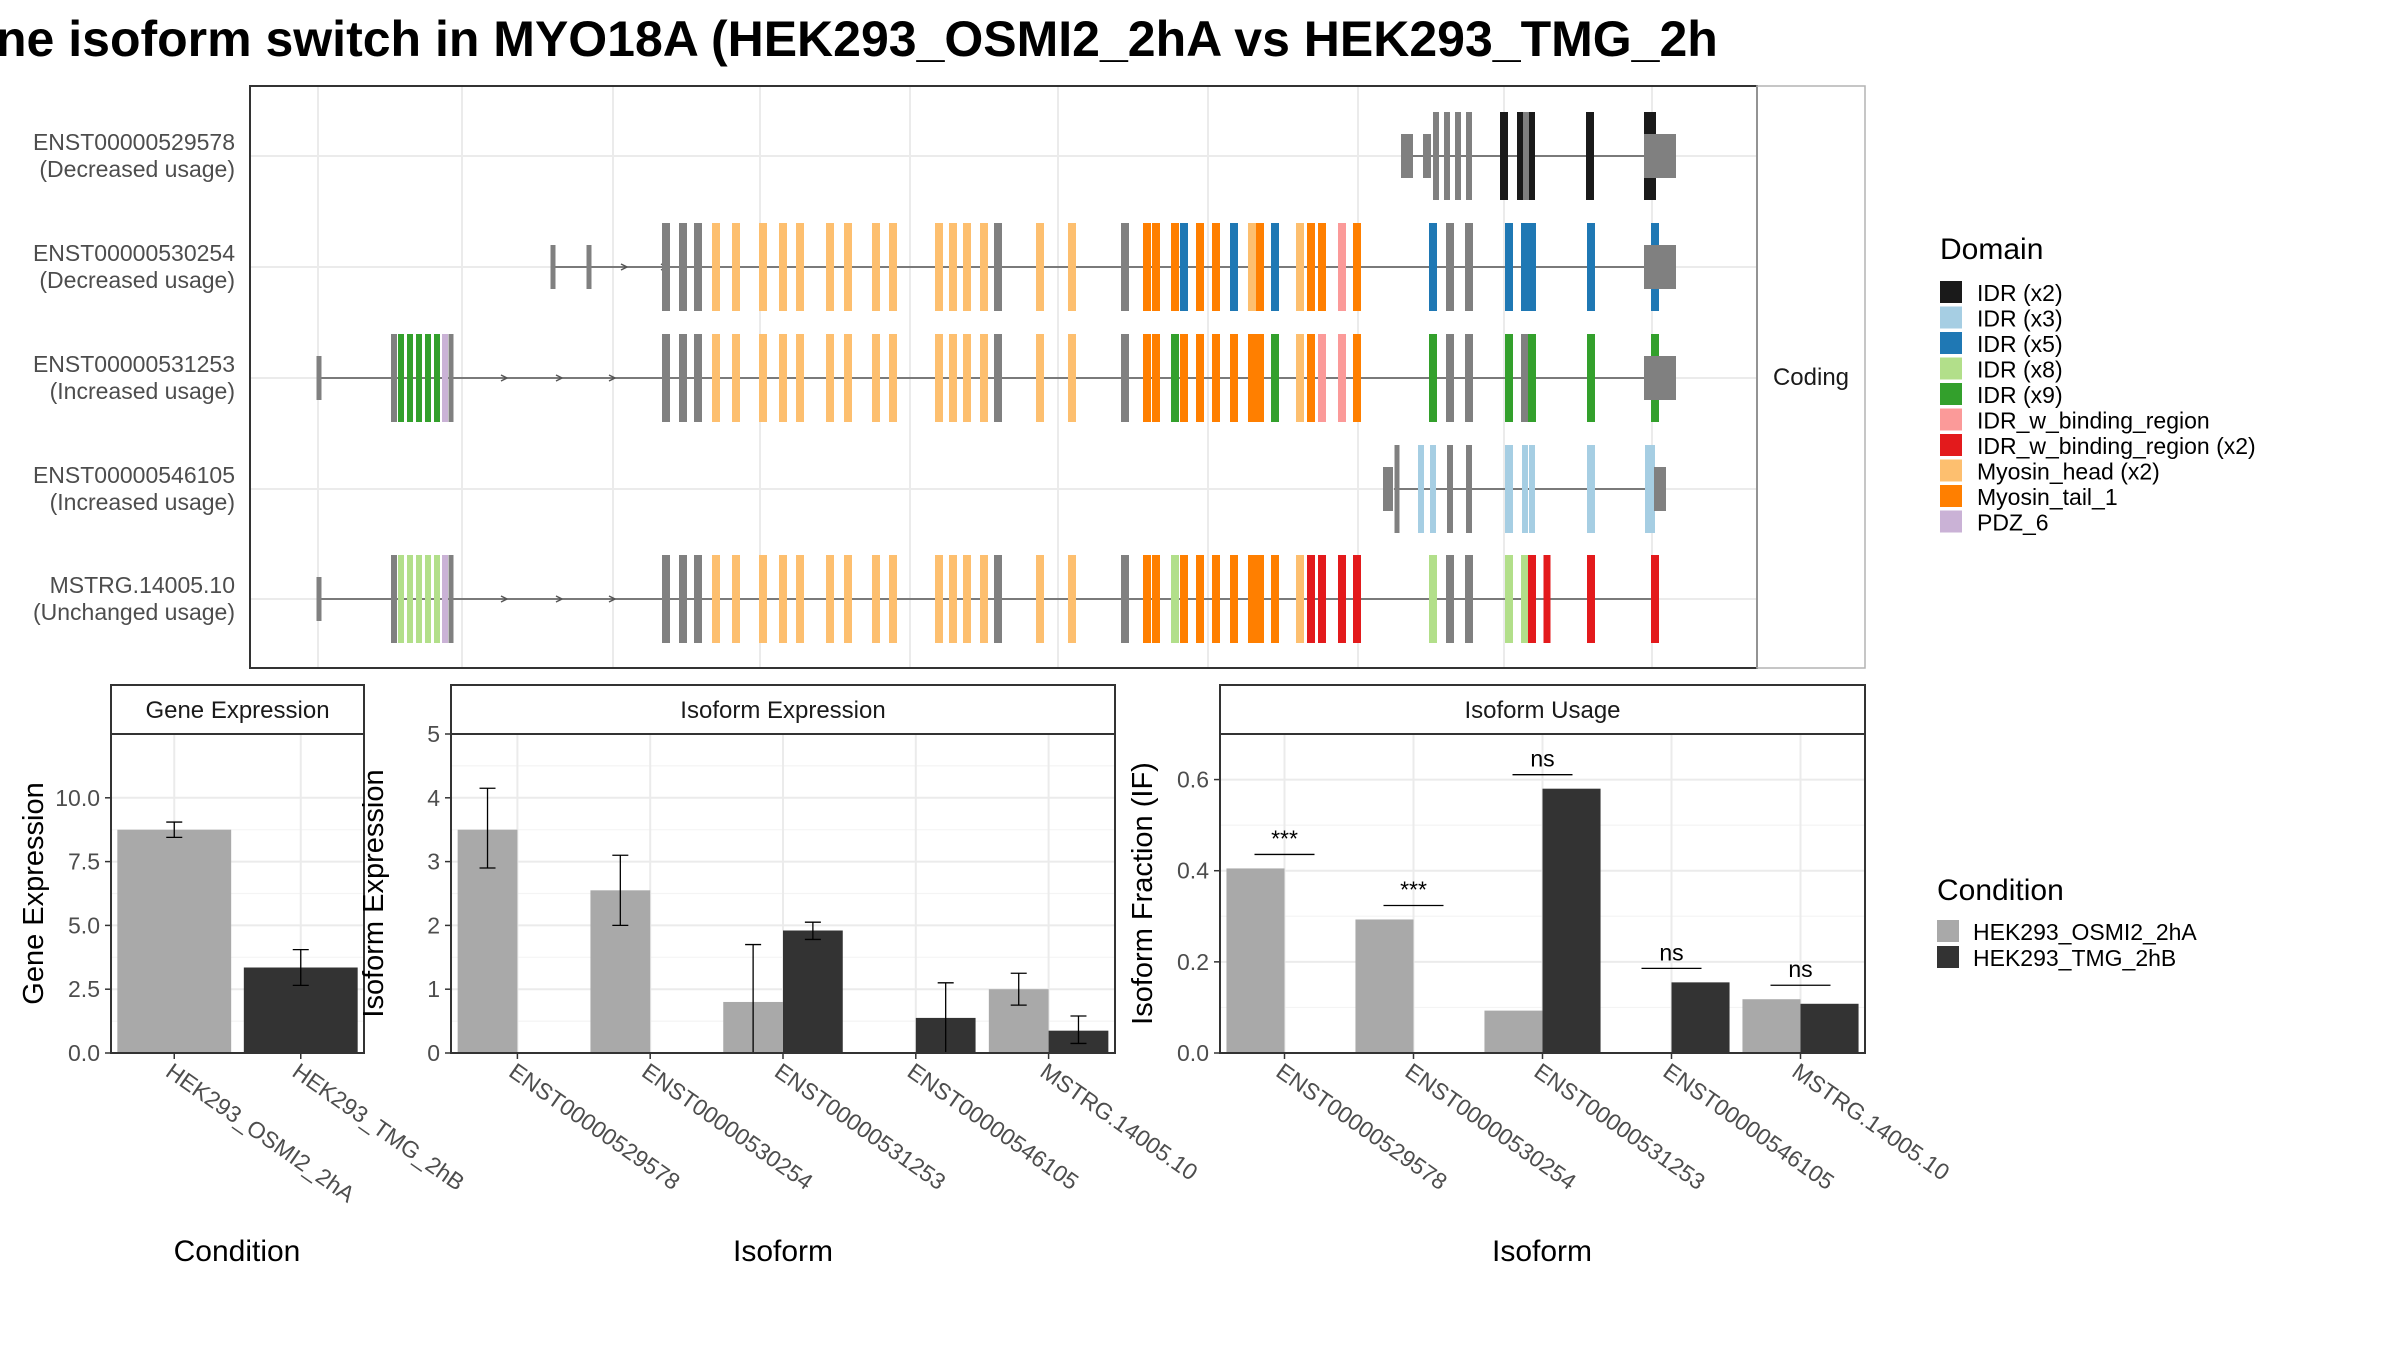 The image size is (2400, 1350). What do you see at coordinates (433, 925) in the screenshot?
I see `y-tick-label: 2` at bounding box center [433, 925].